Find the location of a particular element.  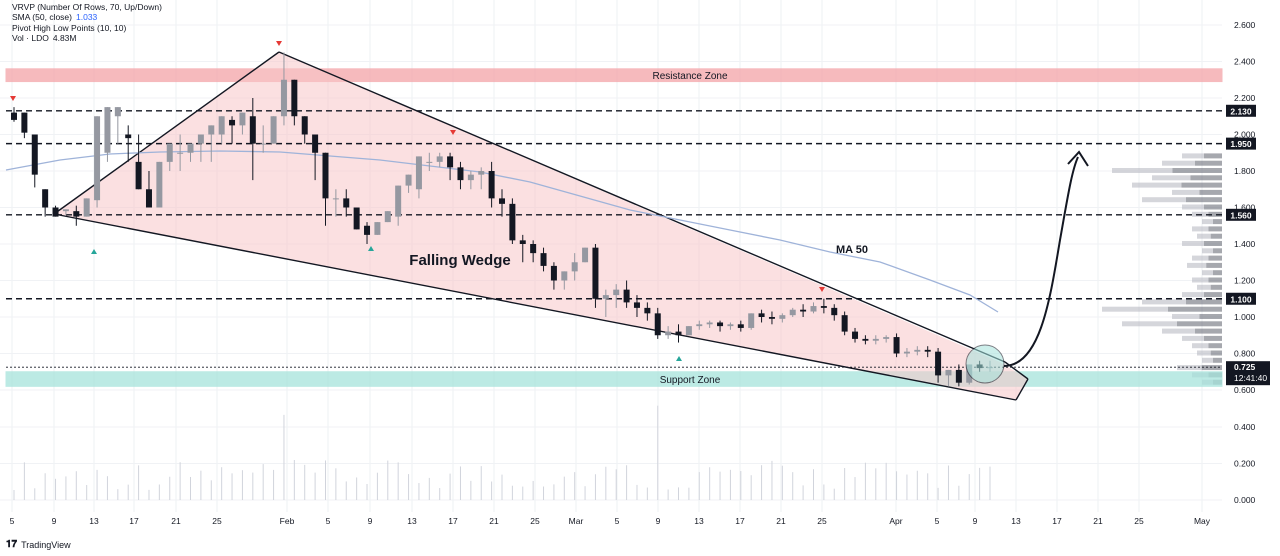

legend-pivot: Pivot High Low Points (10, 10) is located at coordinates (87, 28).